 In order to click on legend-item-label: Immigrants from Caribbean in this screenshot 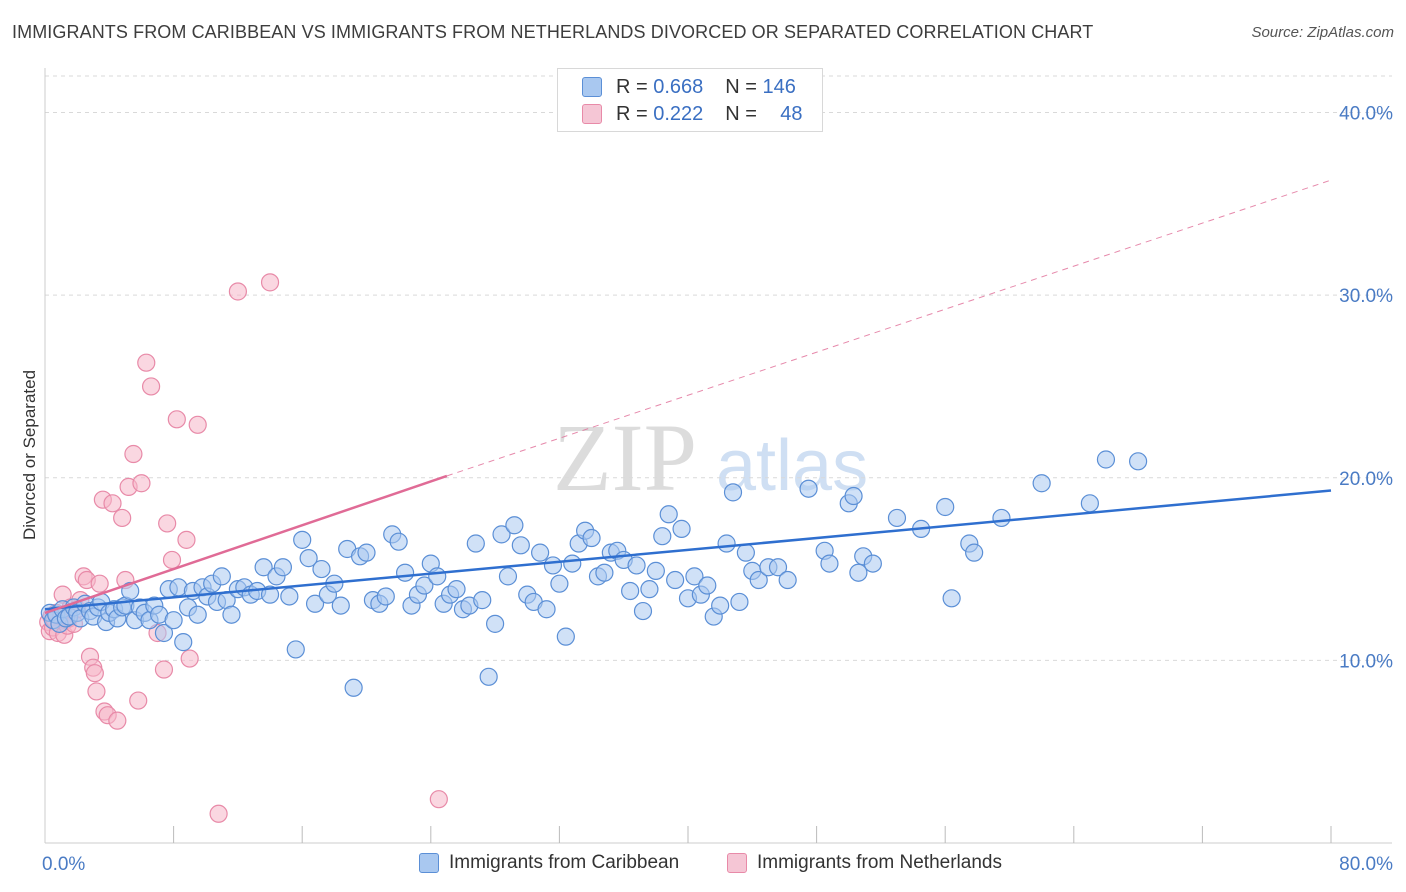, I will do `click(564, 862)`.